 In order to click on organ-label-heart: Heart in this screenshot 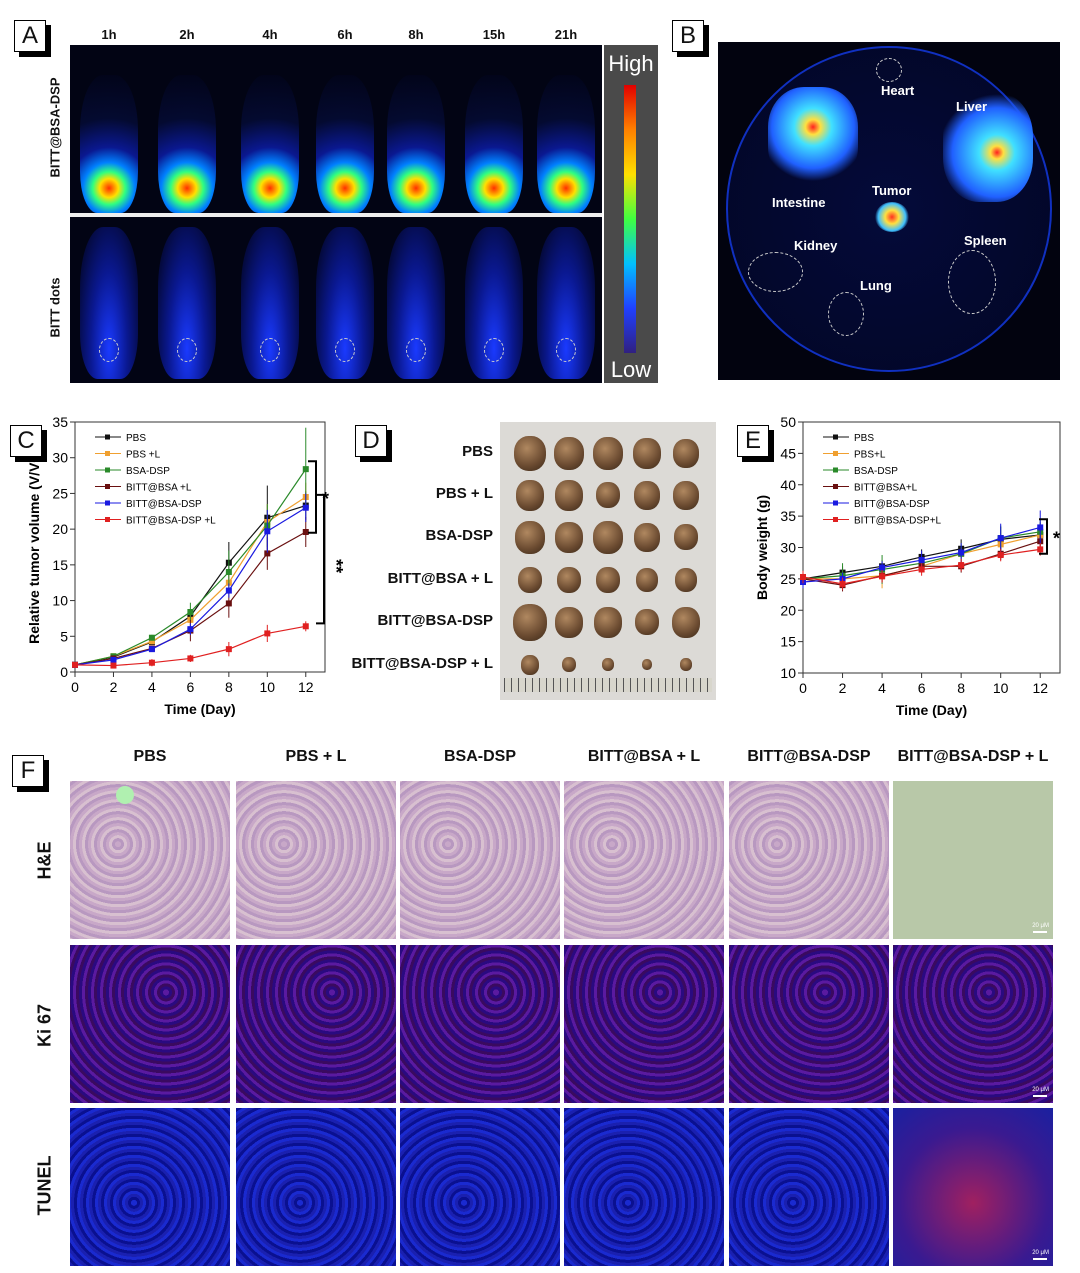, I will do `click(898, 90)`.